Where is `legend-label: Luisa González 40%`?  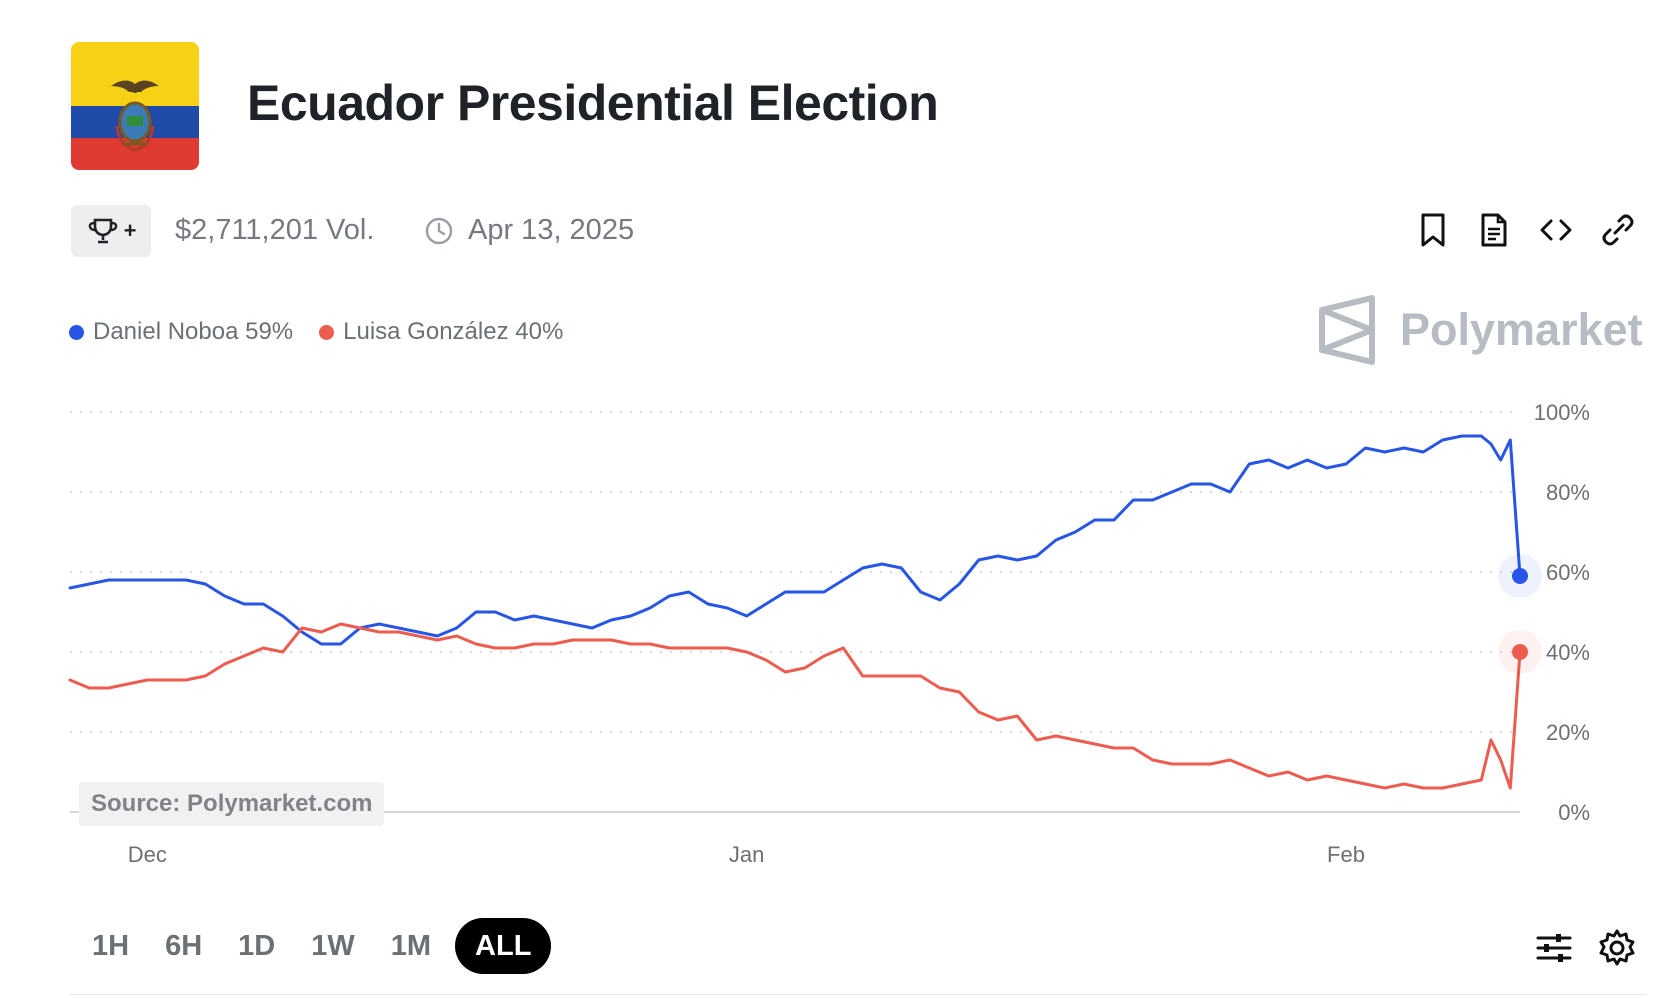
legend-label: Luisa González 40% is located at coordinates (453, 331).